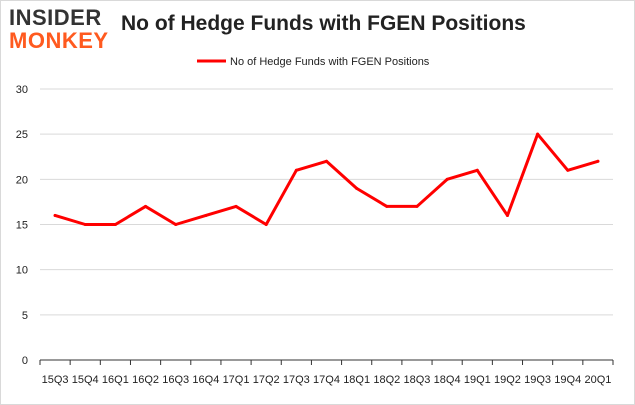 This screenshot has width=635, height=405. I want to click on x-tick-label: 15Q3, so click(55, 380).